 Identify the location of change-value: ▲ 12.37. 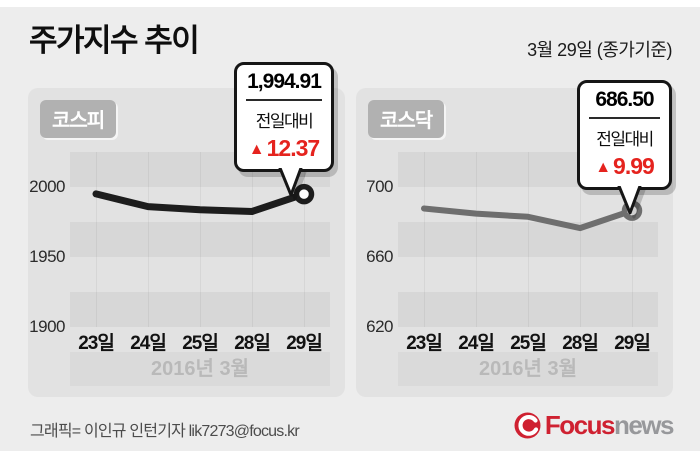
(284, 148).